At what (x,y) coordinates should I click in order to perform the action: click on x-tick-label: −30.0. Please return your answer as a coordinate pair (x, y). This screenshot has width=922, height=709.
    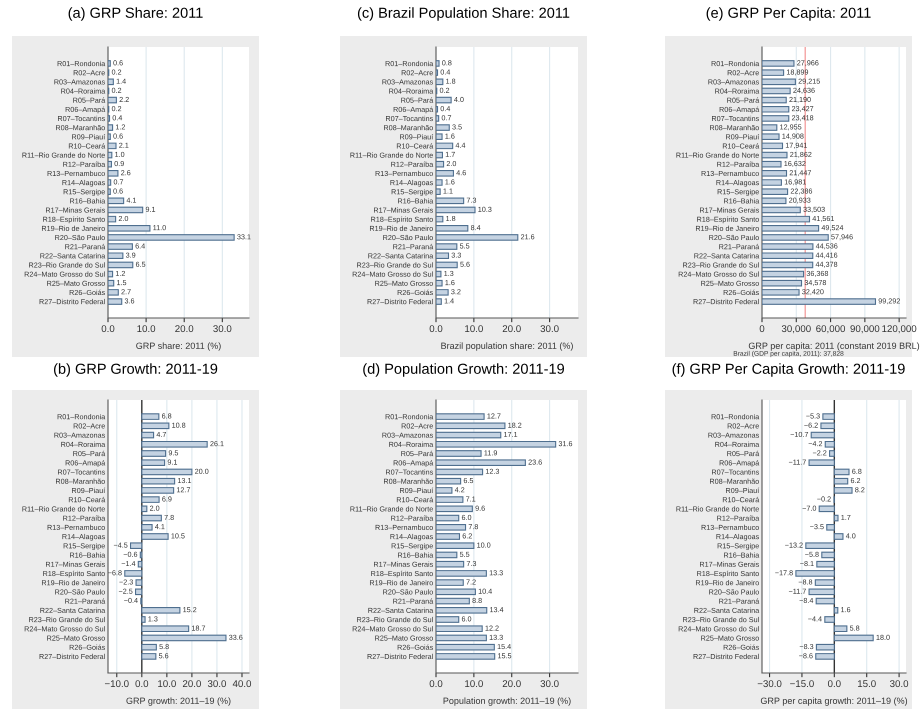
    Looking at the image, I should click on (770, 684).